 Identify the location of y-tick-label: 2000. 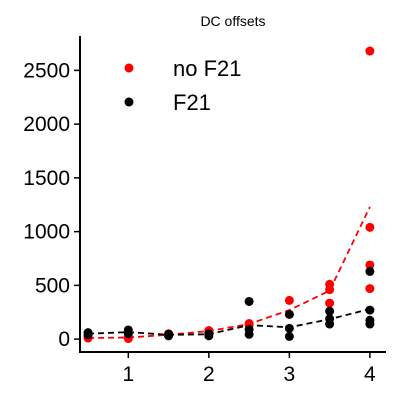
(46, 124).